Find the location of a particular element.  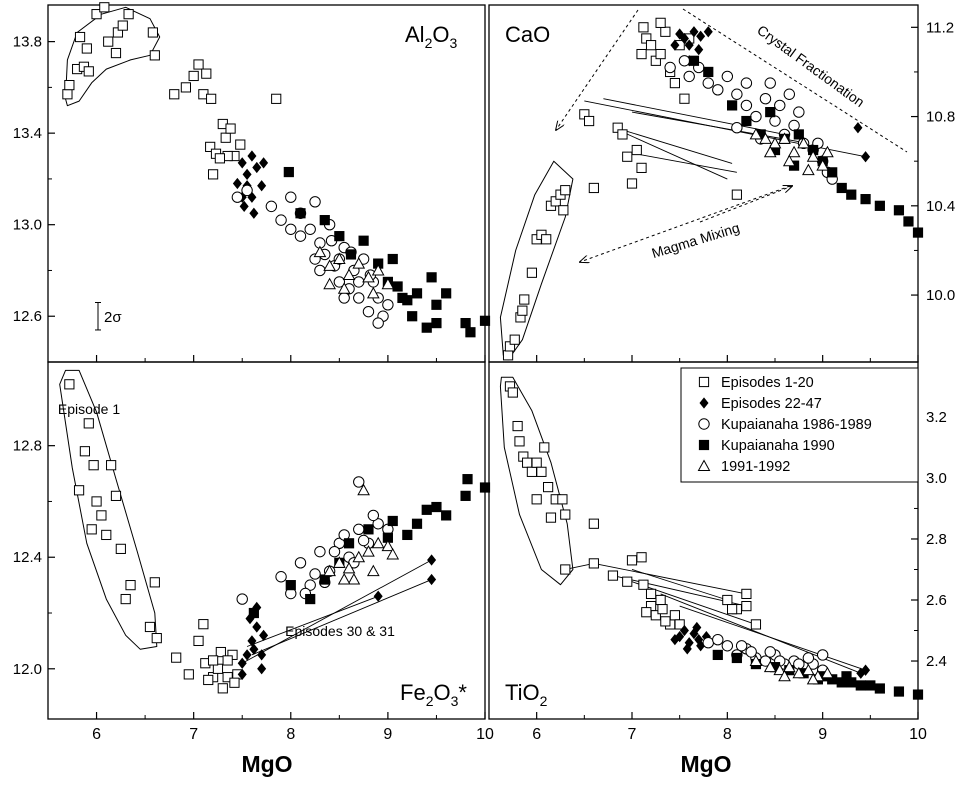

annotation-label: Episode 1 is located at coordinates (89, 409).